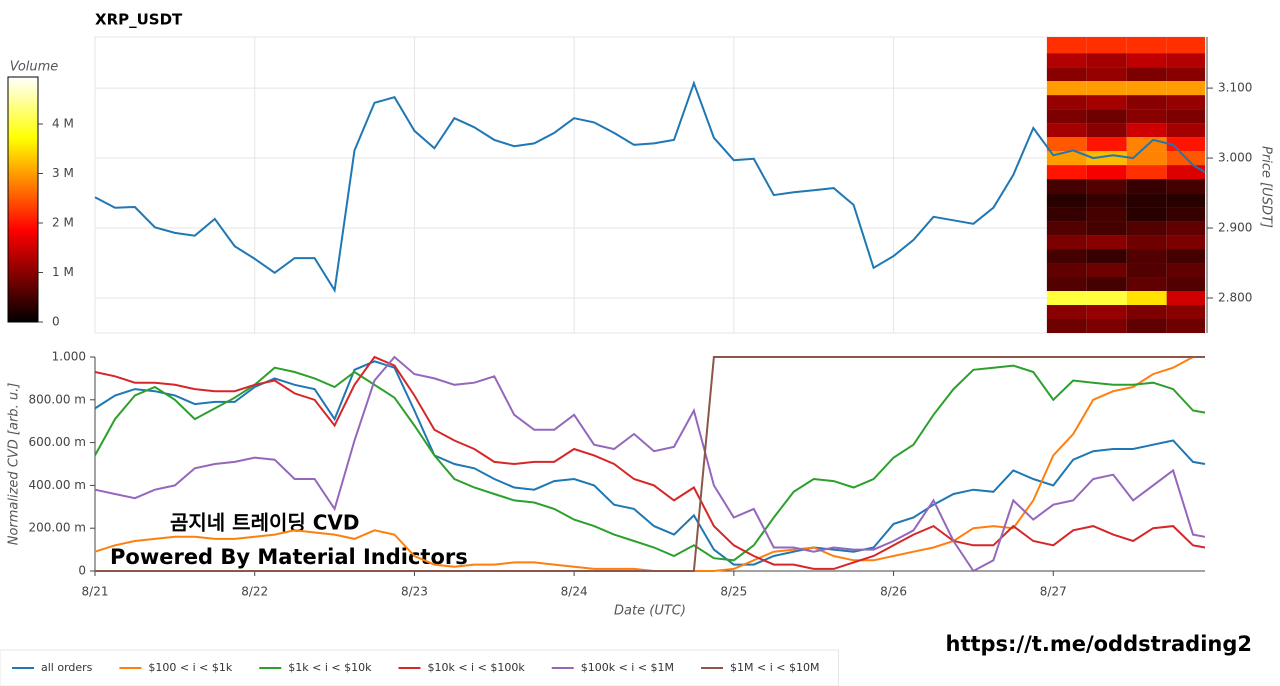  What do you see at coordinates (627, 667) in the screenshot?
I see `legend-label: $100k < i < $1M` at bounding box center [627, 667].